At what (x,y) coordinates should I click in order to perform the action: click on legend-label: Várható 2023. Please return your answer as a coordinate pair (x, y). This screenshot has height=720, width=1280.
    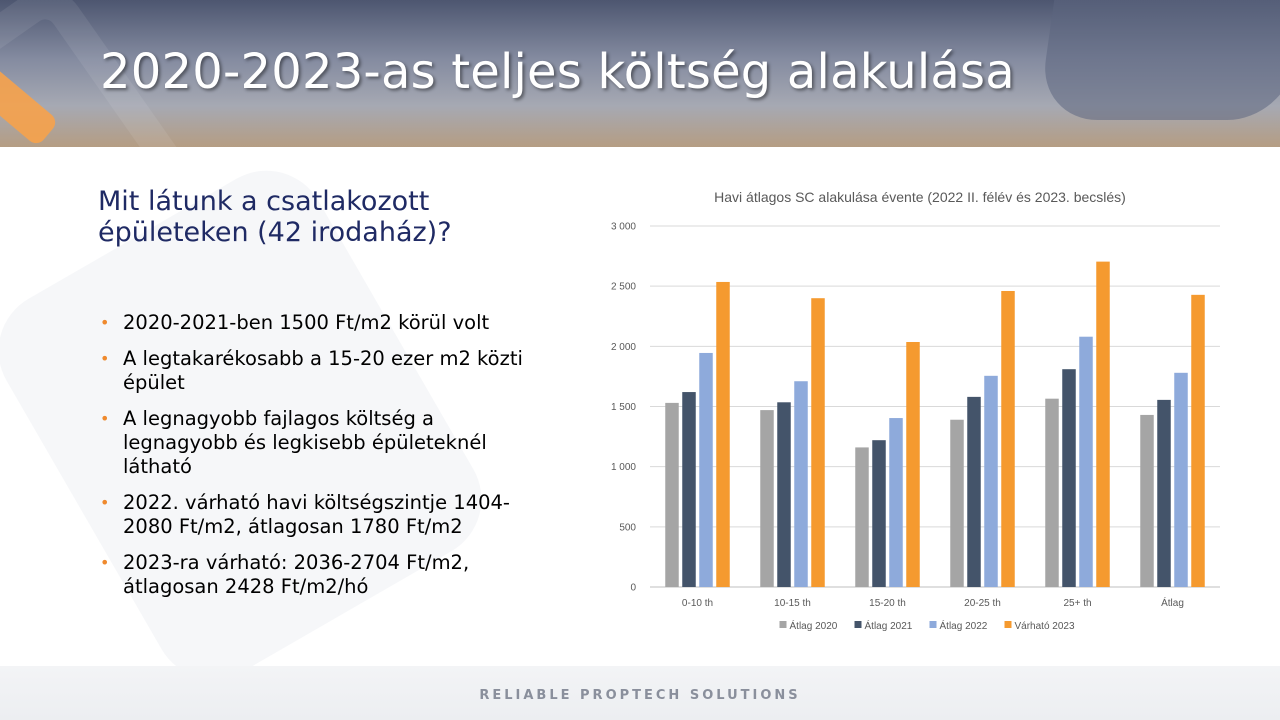
    Looking at the image, I should click on (1045, 626).